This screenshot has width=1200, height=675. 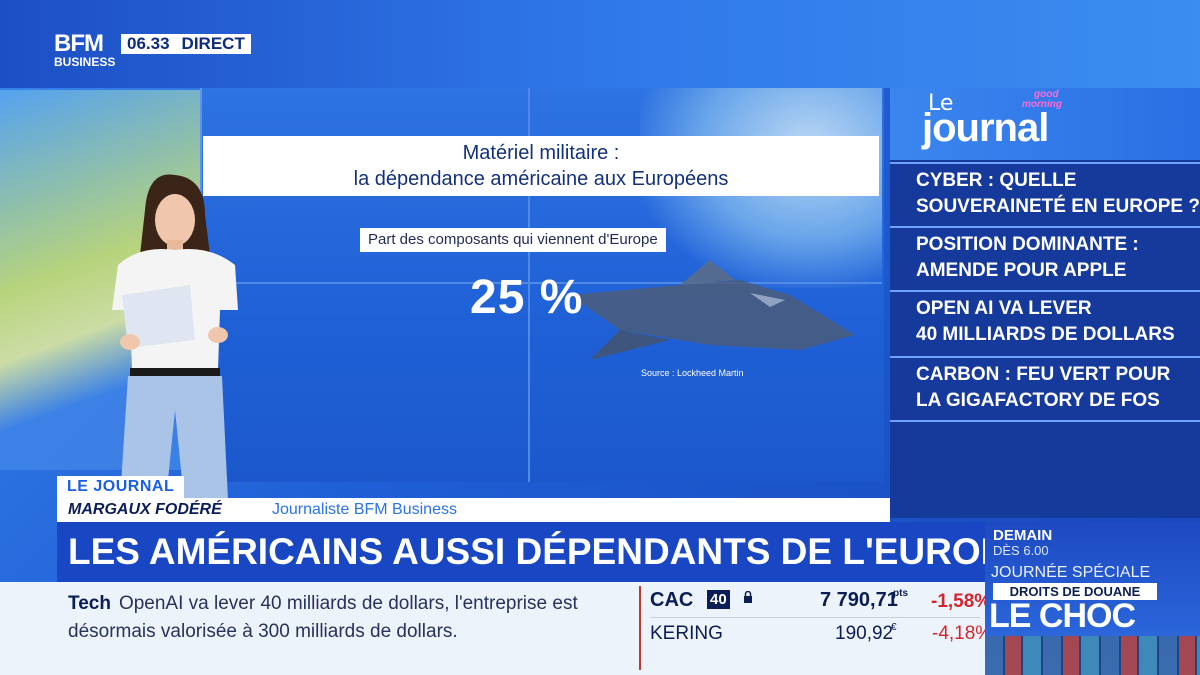 What do you see at coordinates (85, 62) in the screenshot?
I see `logo-business: BUSINESS` at bounding box center [85, 62].